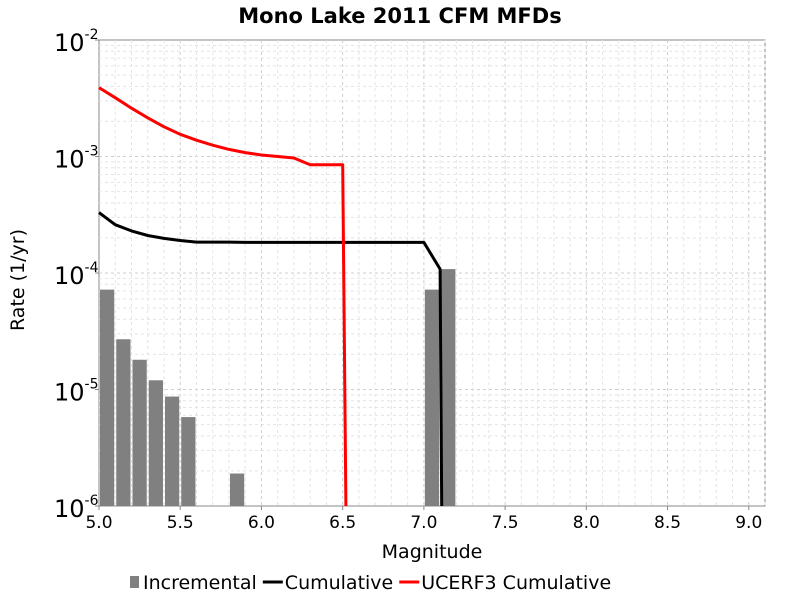  Describe the element at coordinates (76, 508) in the screenshot. I see `y-tick-label: 10⁻⁶` at that location.